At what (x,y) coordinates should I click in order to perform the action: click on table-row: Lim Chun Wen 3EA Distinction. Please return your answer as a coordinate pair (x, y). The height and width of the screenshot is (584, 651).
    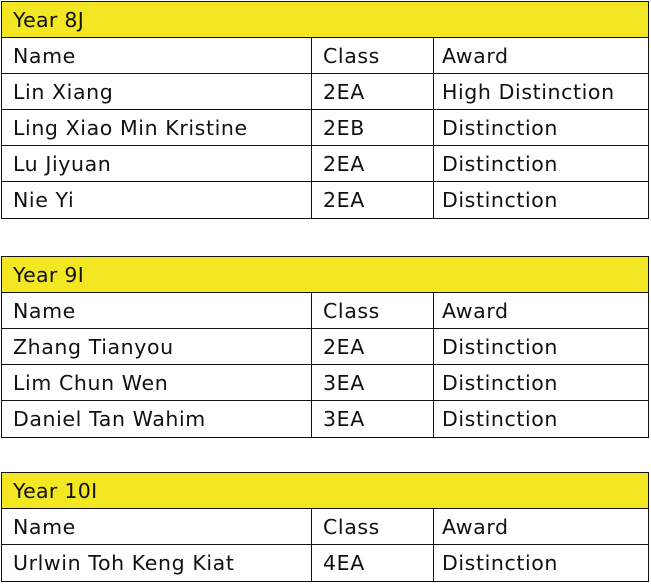
    Looking at the image, I should click on (325, 383).